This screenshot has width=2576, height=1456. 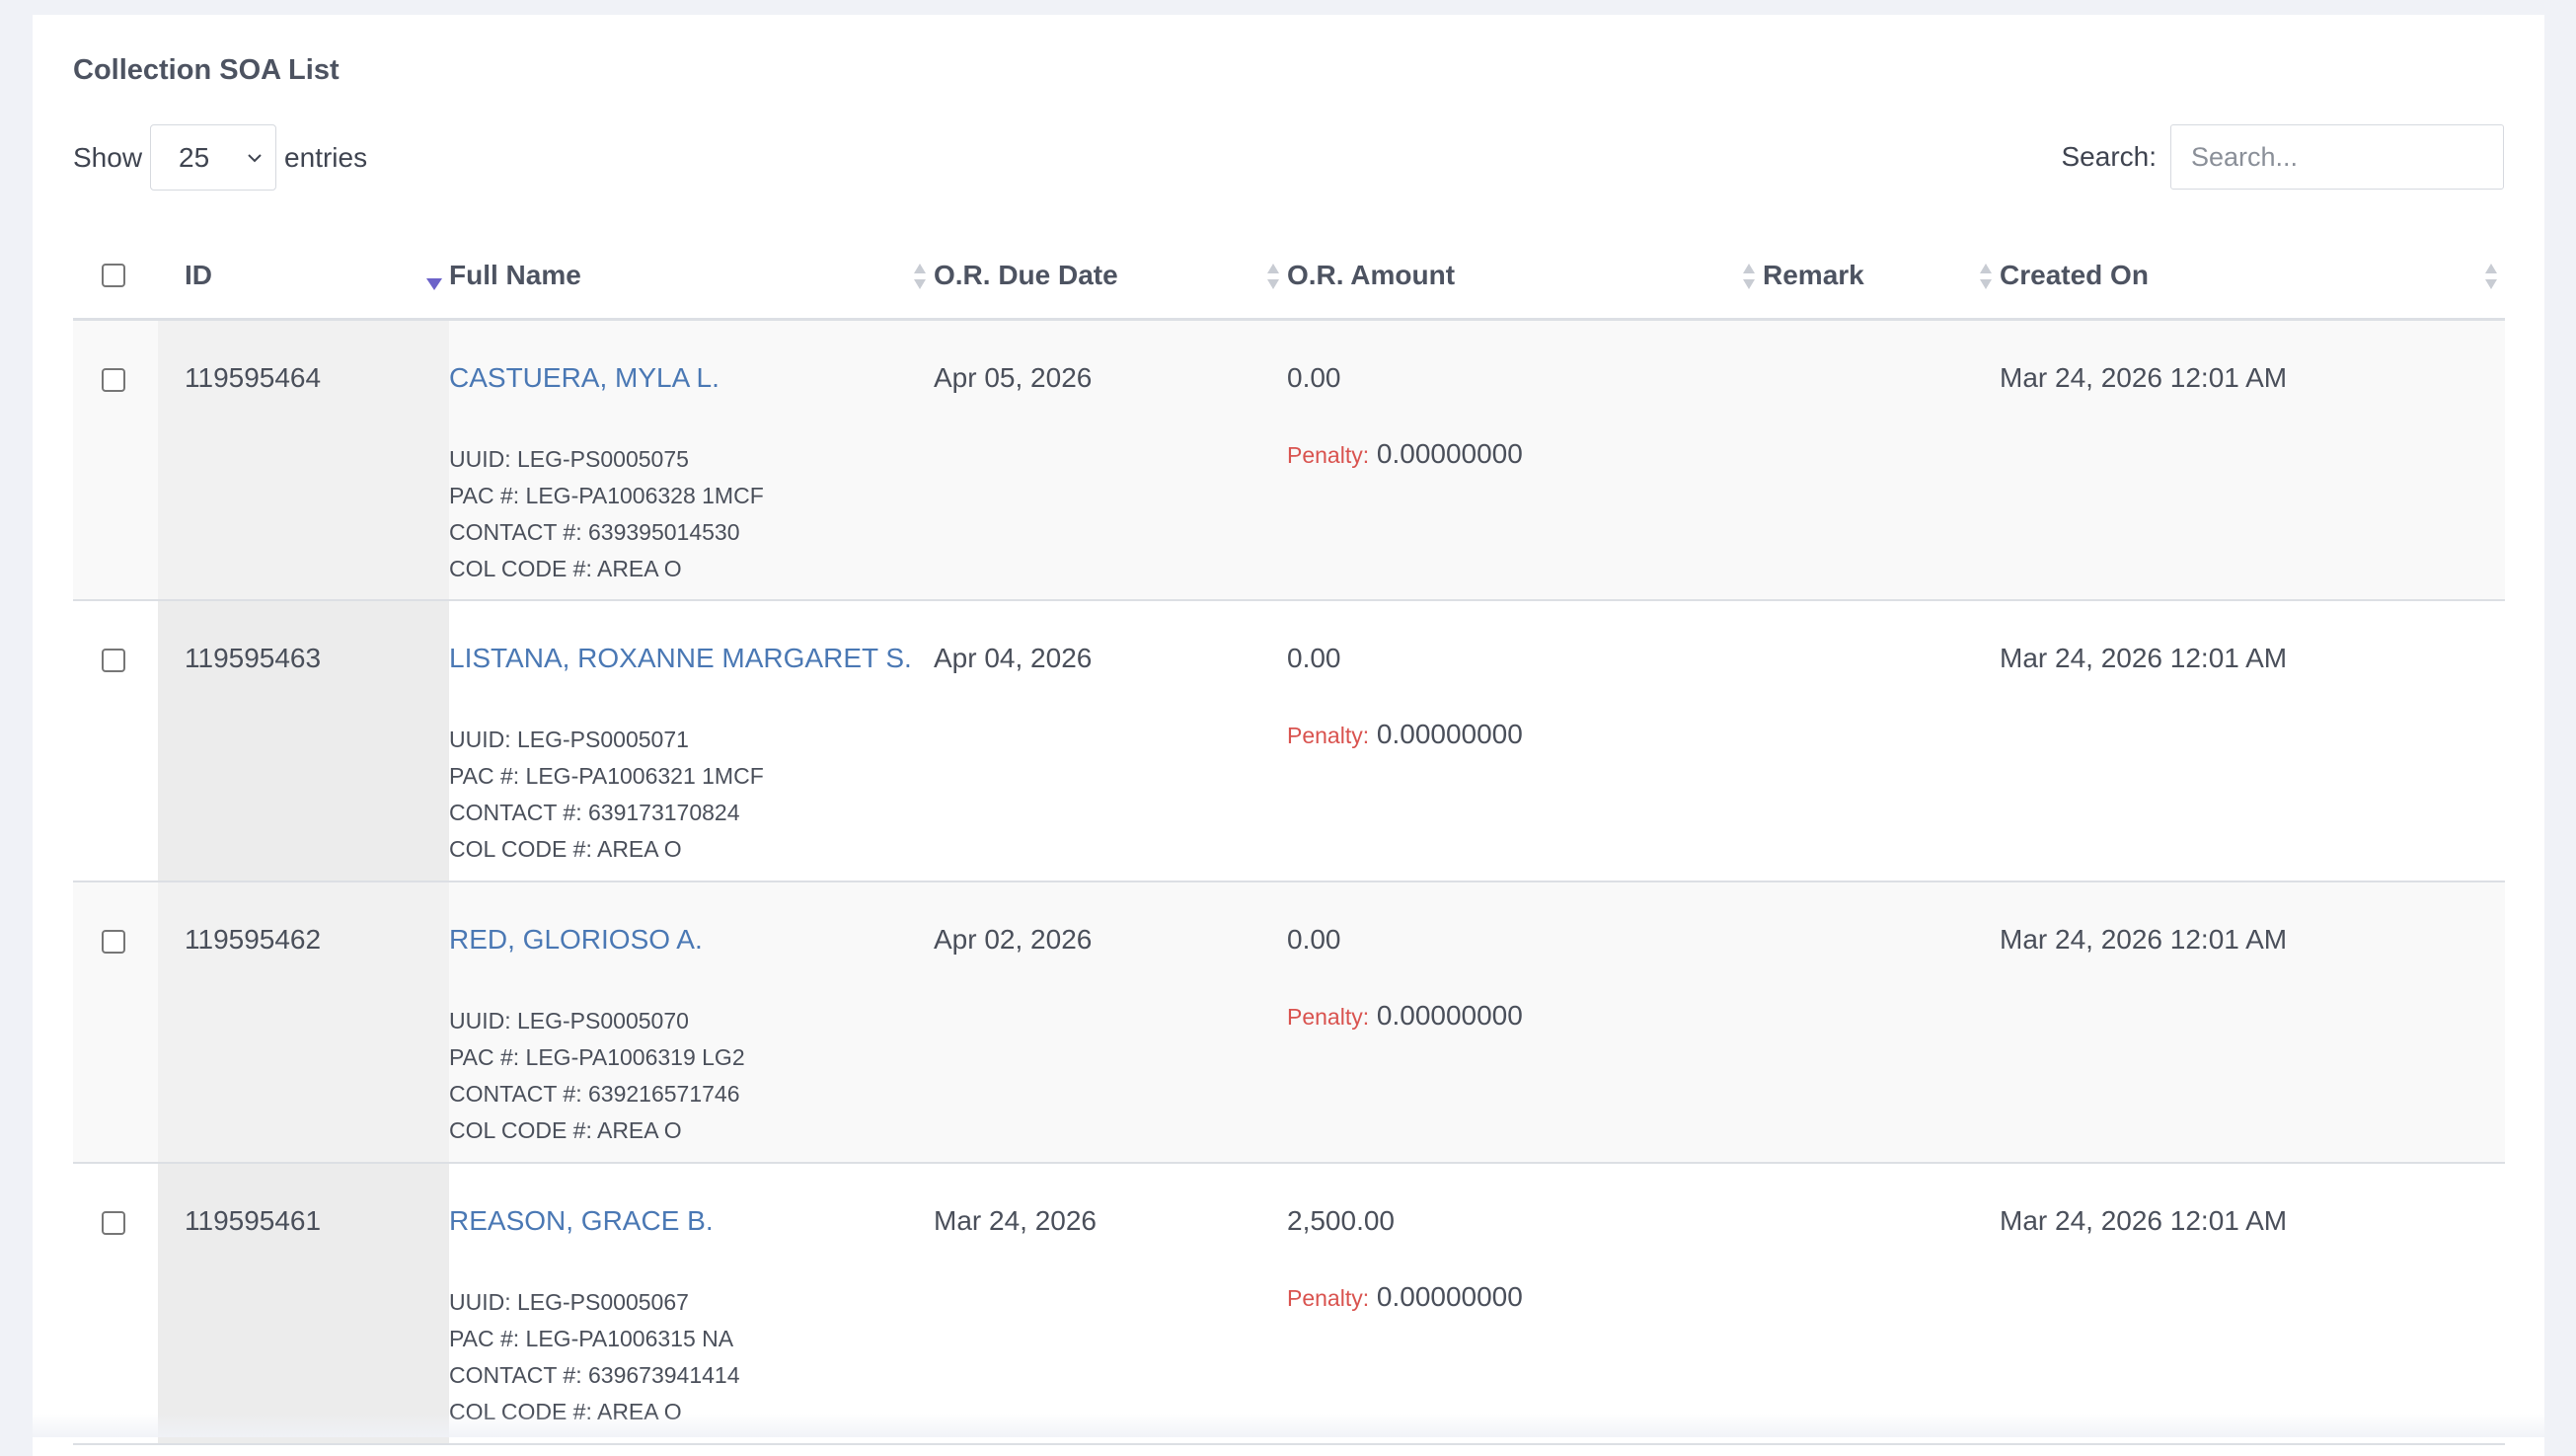 I want to click on select-all-checkbox, so click(x=113, y=275).